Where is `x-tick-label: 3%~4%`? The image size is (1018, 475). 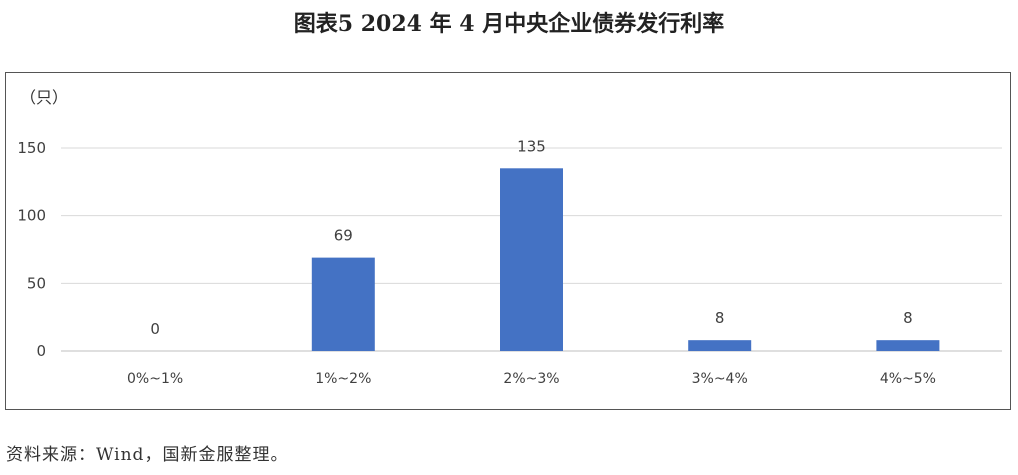
x-tick-label: 3%~4% is located at coordinates (720, 379).